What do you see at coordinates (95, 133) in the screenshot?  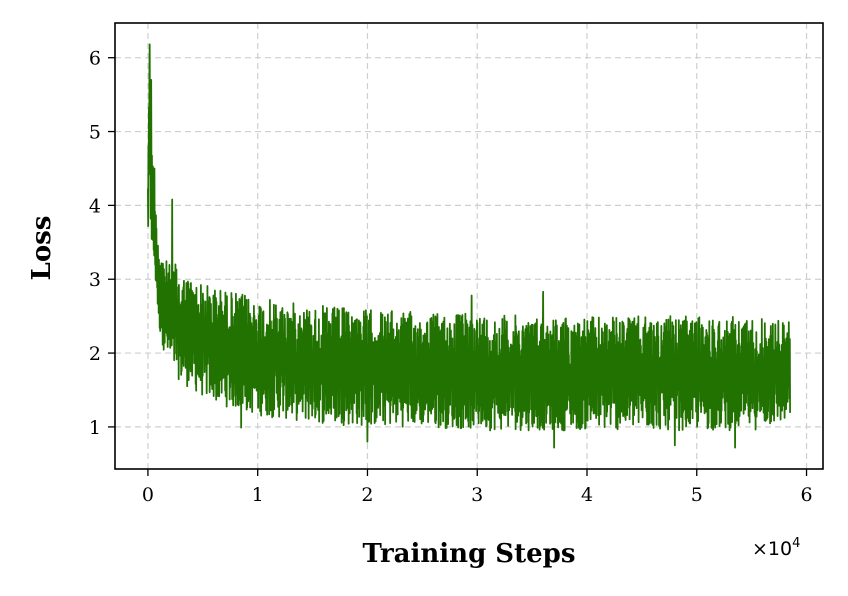 I see `y-tick-label: 5` at bounding box center [95, 133].